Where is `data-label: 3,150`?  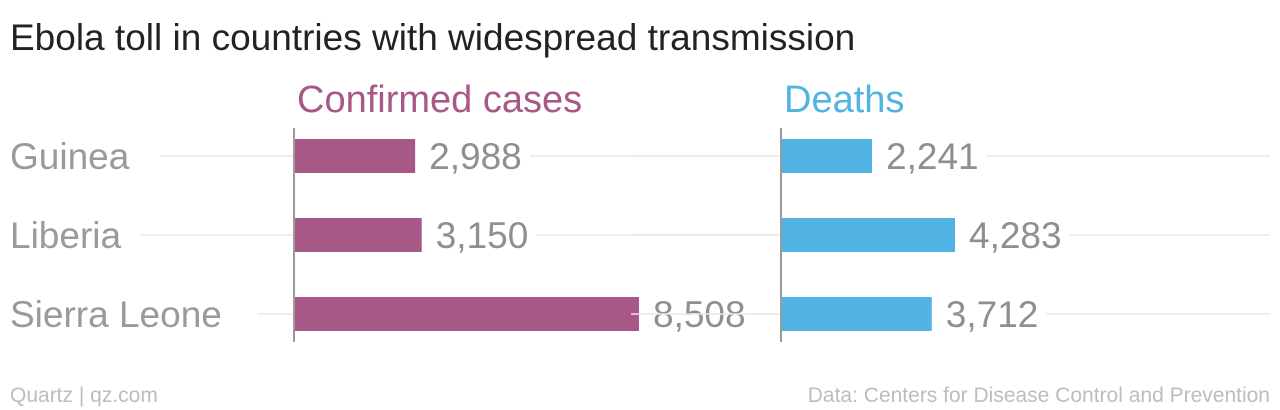 data-label: 3,150 is located at coordinates (482, 235).